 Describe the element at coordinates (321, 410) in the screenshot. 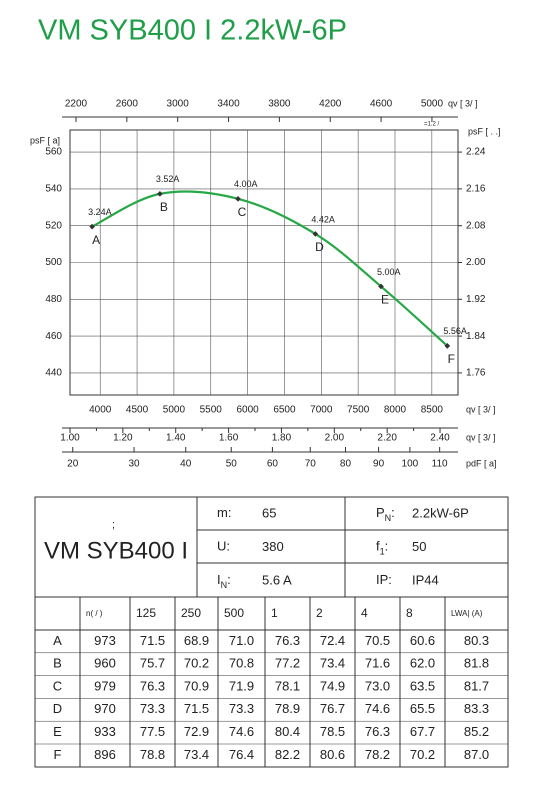

I see `x-tick-label: 7000` at that location.